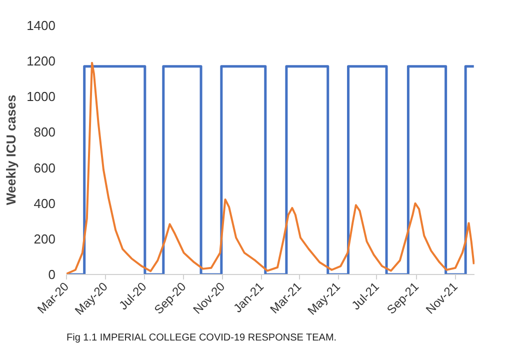 The height and width of the screenshot is (348, 519). I want to click on y-tick-label: 1200, so click(41, 61).